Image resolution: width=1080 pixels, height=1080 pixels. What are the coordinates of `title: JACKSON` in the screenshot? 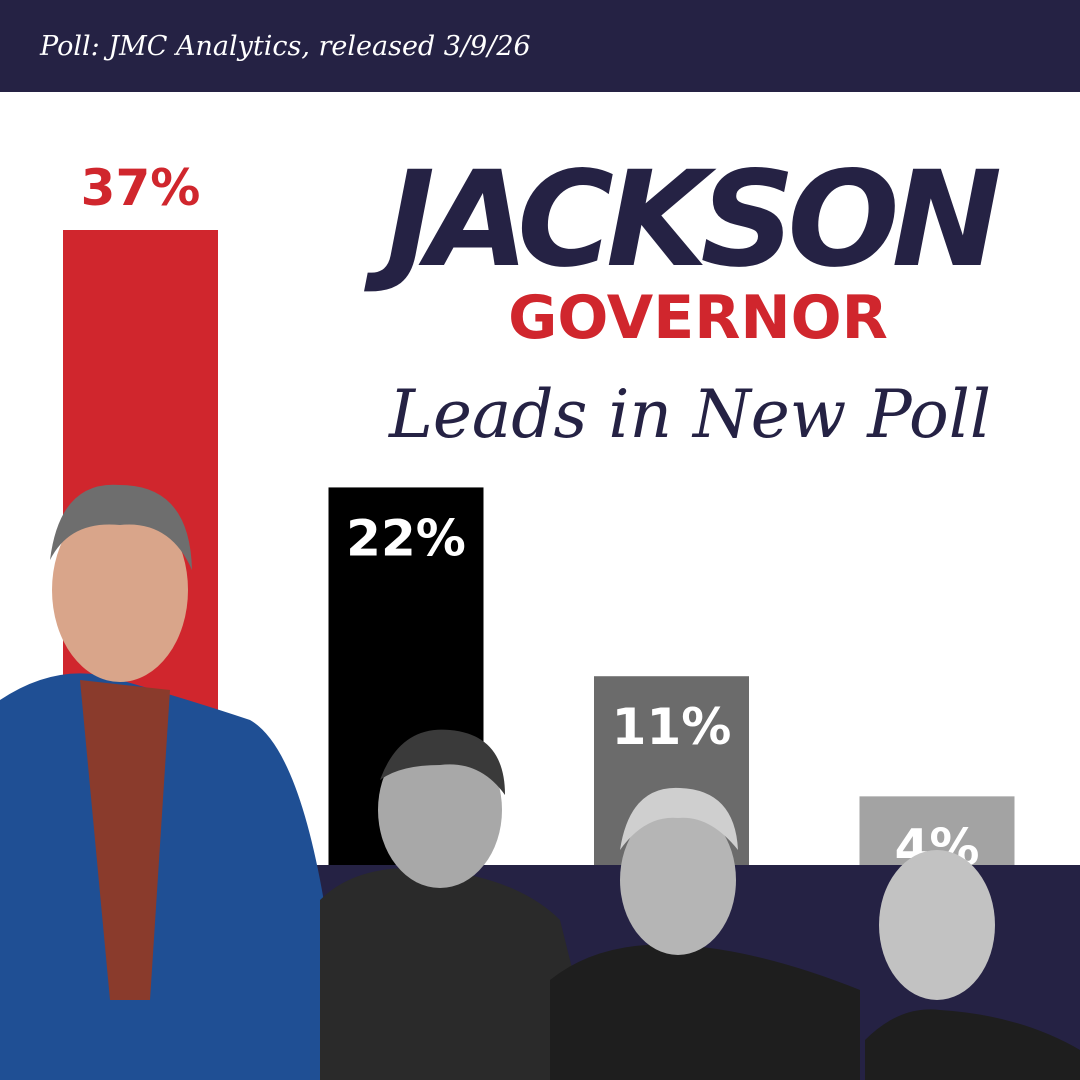 It's located at (682, 220).